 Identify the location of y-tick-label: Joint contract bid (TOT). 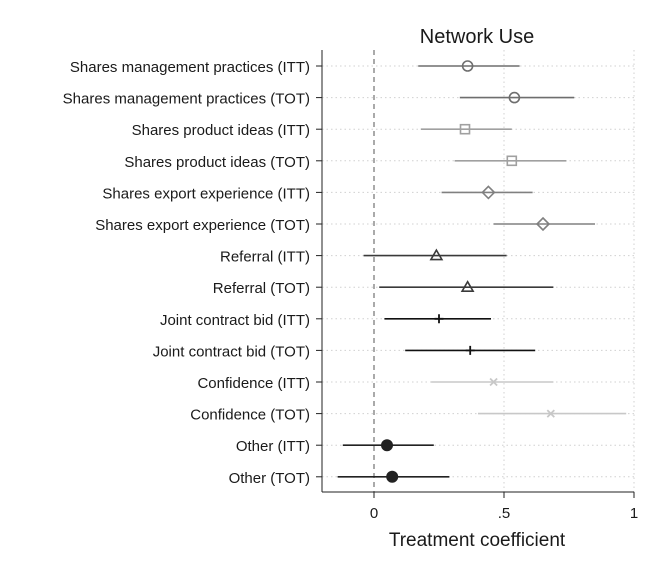
(231, 351).